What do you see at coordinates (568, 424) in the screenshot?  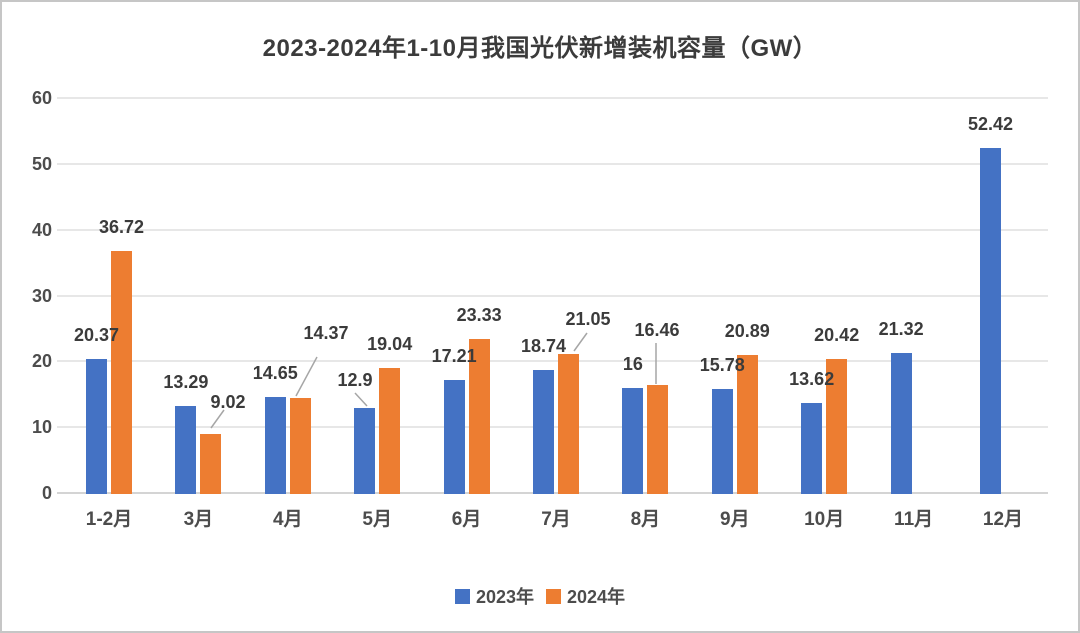 I see `bar-2024年-c5` at bounding box center [568, 424].